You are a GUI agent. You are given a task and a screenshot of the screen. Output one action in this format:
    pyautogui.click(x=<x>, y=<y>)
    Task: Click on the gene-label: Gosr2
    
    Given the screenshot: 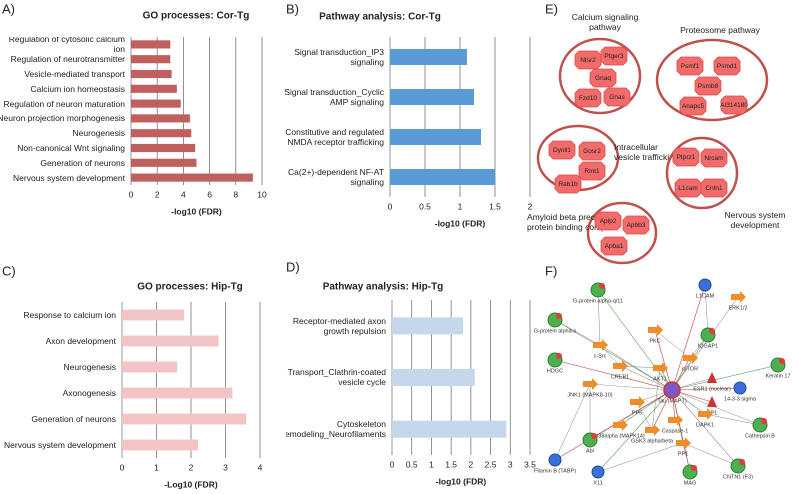 What is the action you would take?
    pyautogui.click(x=592, y=151)
    